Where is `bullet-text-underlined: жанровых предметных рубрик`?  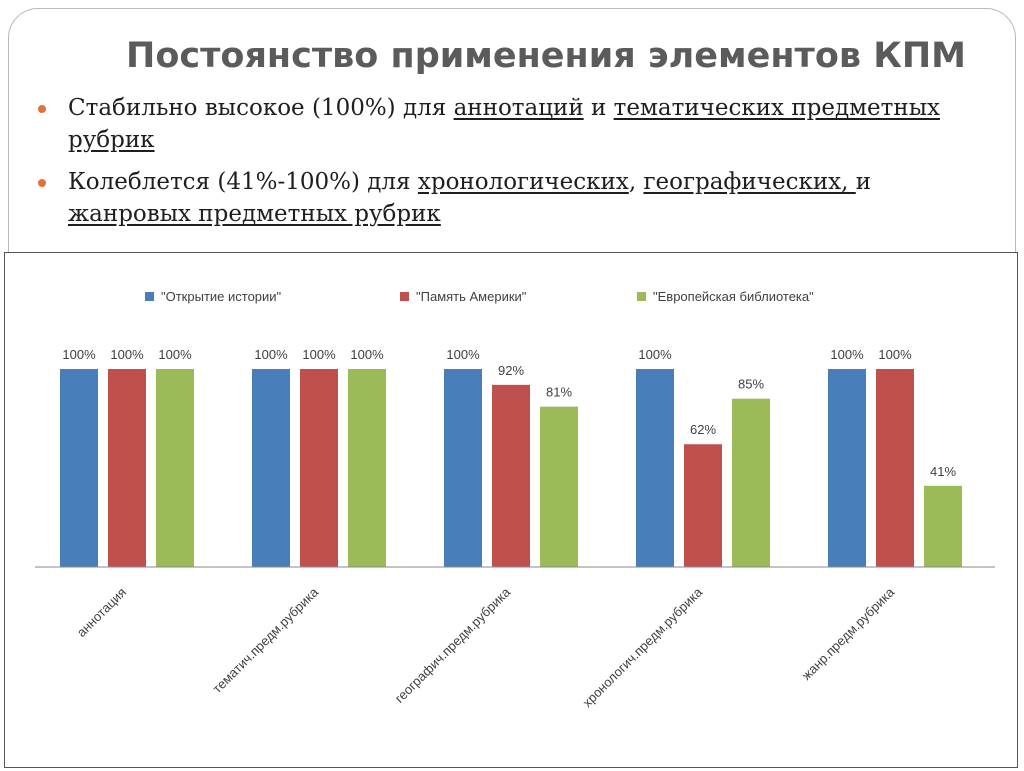
bullet-text-underlined: жанровых предметных рубрик is located at coordinates (254, 214).